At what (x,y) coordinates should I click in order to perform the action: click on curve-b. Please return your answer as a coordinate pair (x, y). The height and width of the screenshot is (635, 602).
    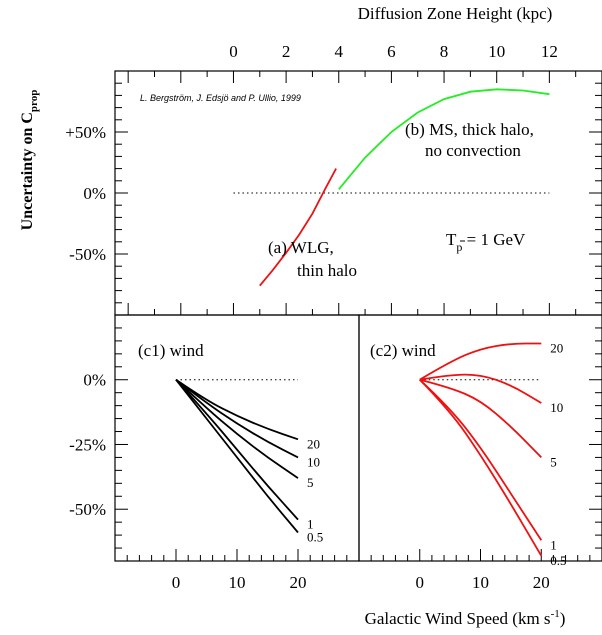
    Looking at the image, I should click on (444, 139).